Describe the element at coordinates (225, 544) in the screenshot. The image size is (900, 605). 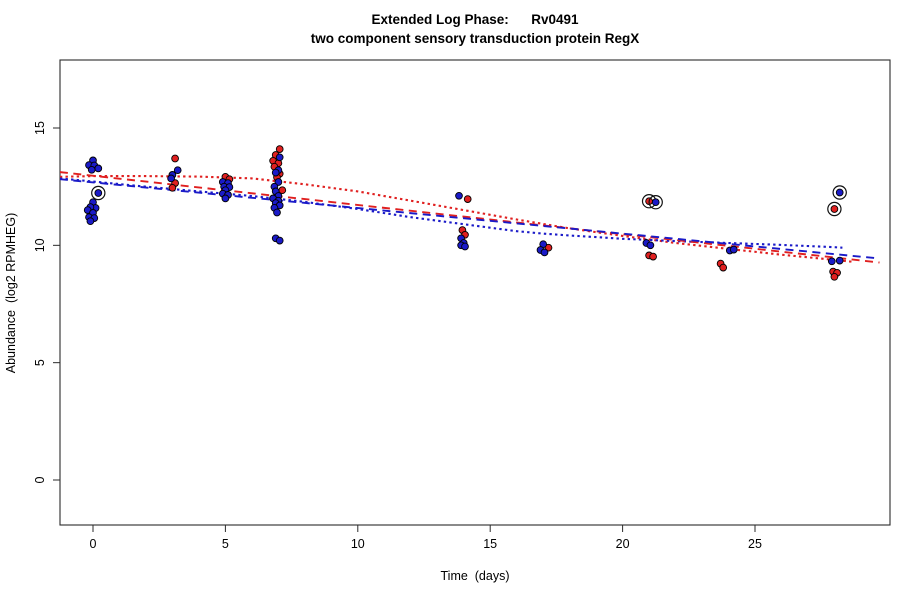
I see `x-tick-label: 5` at that location.